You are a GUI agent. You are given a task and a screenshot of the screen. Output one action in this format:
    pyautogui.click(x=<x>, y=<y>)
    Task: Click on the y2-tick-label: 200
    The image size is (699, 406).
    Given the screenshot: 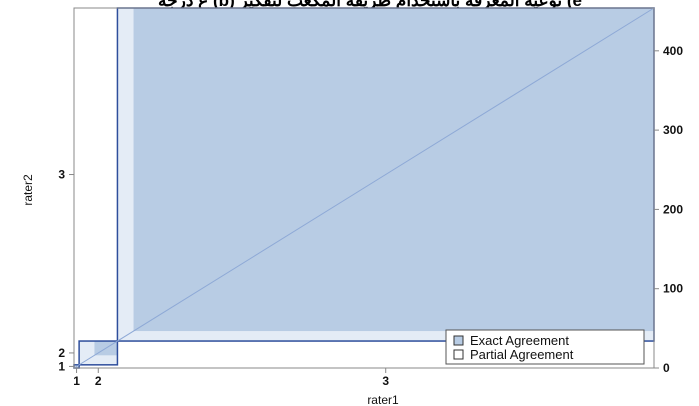 What is the action you would take?
    pyautogui.click(x=673, y=209)
    